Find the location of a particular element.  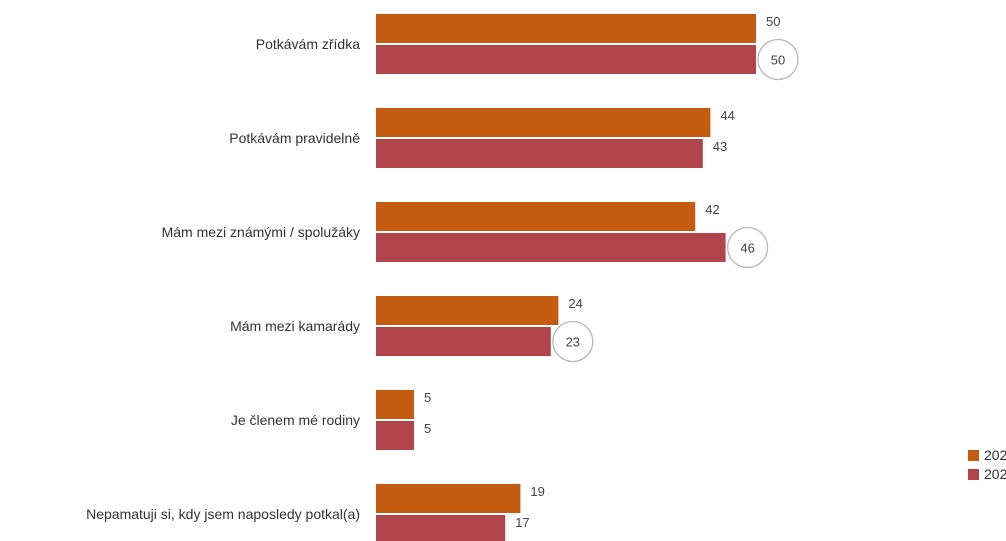

category-label: Potkávám zřídka is located at coordinates (308, 44).